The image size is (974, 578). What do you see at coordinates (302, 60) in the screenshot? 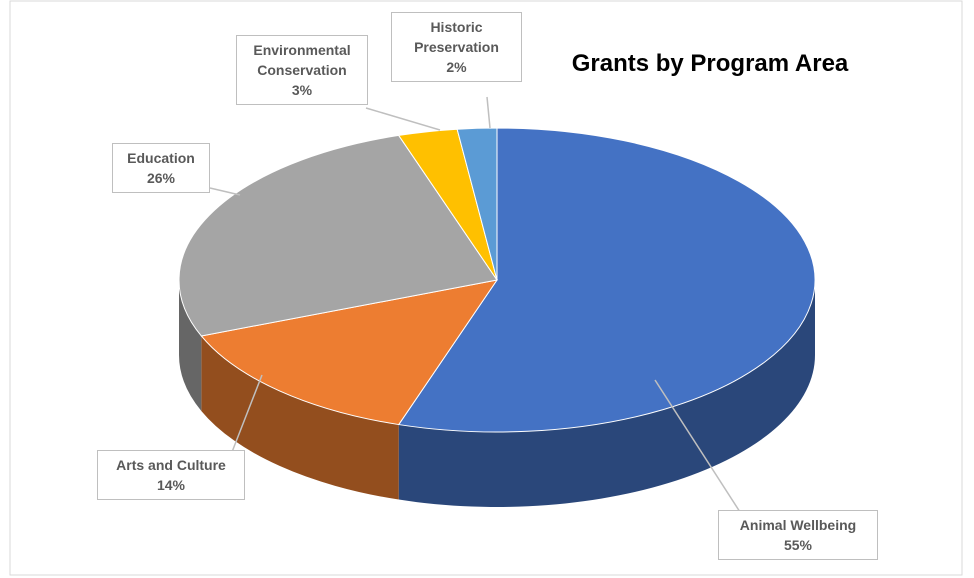
I see `label-text: Environmental Conservation` at bounding box center [302, 60].